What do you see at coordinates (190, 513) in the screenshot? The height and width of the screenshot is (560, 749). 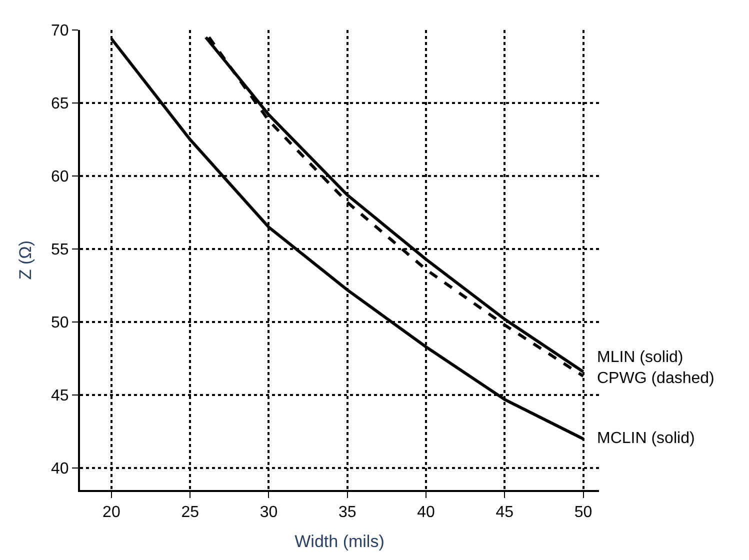 I see `x-tick-label: 25` at bounding box center [190, 513].